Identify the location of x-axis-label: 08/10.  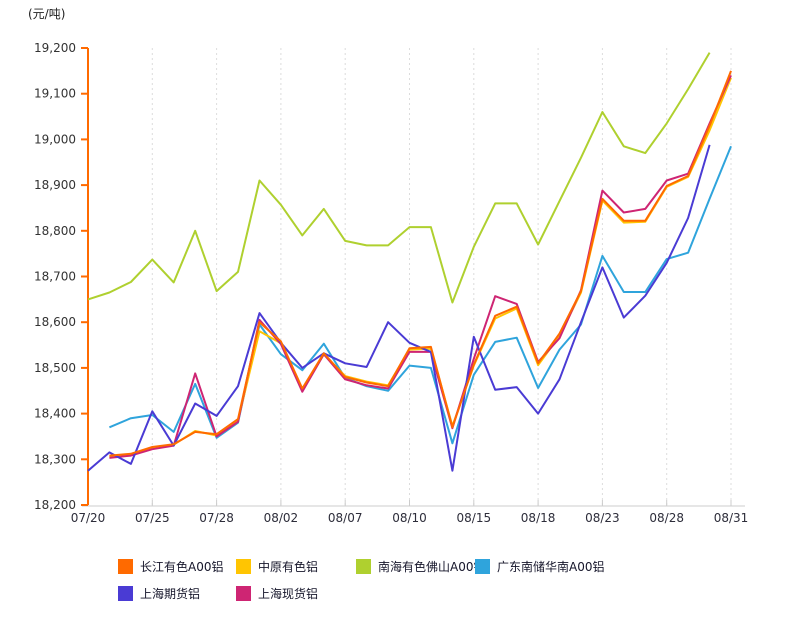
(409, 518).